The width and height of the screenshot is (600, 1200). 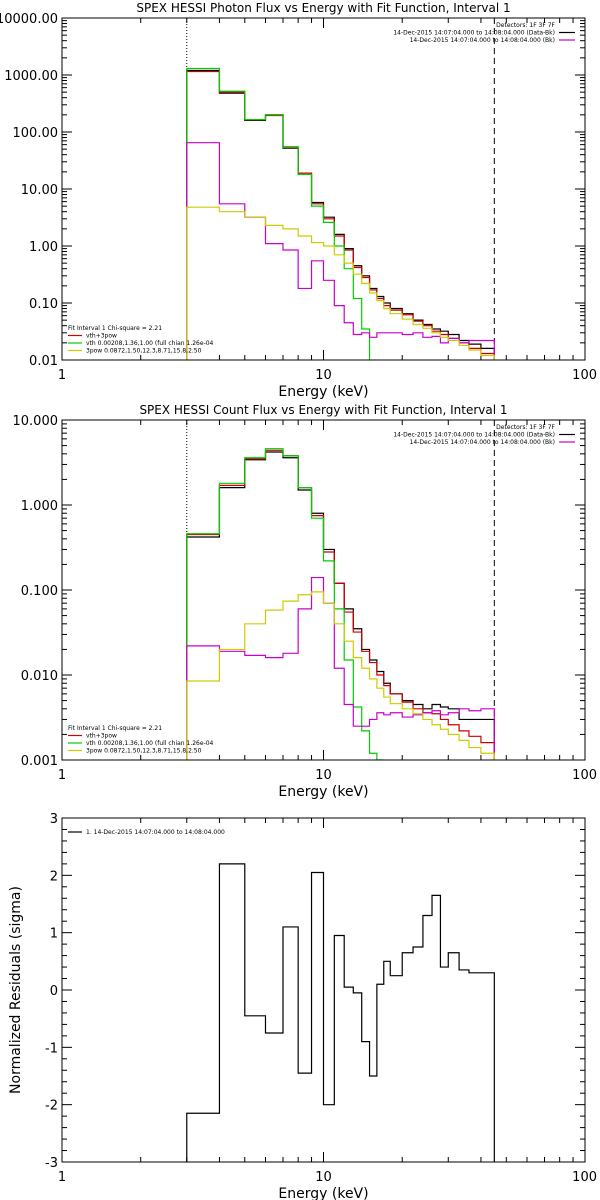 What do you see at coordinates (39, 506) in the screenshot?
I see `y-tick-label: 1.000` at bounding box center [39, 506].